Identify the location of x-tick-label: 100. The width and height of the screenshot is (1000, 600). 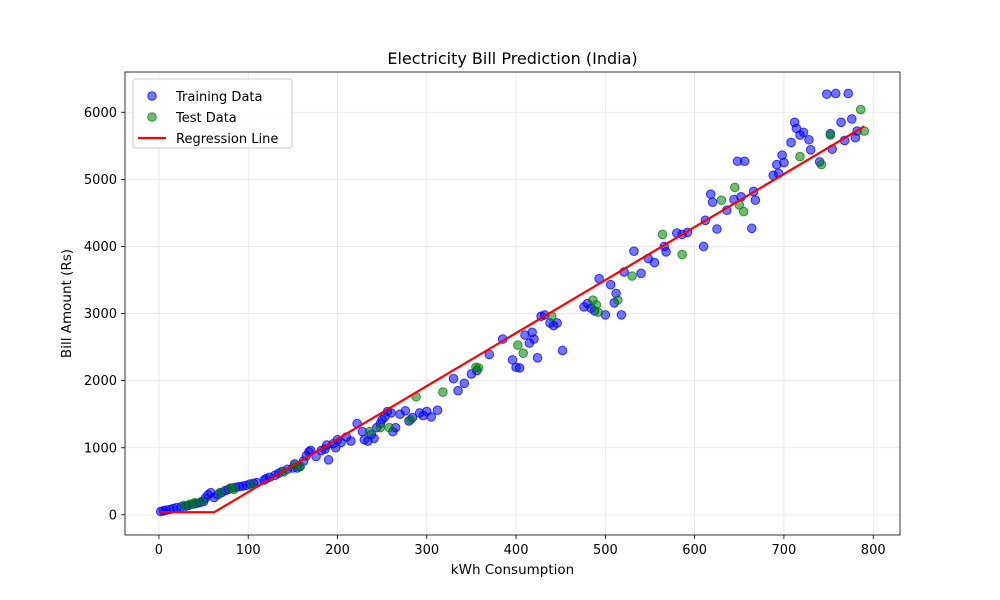
(248, 550).